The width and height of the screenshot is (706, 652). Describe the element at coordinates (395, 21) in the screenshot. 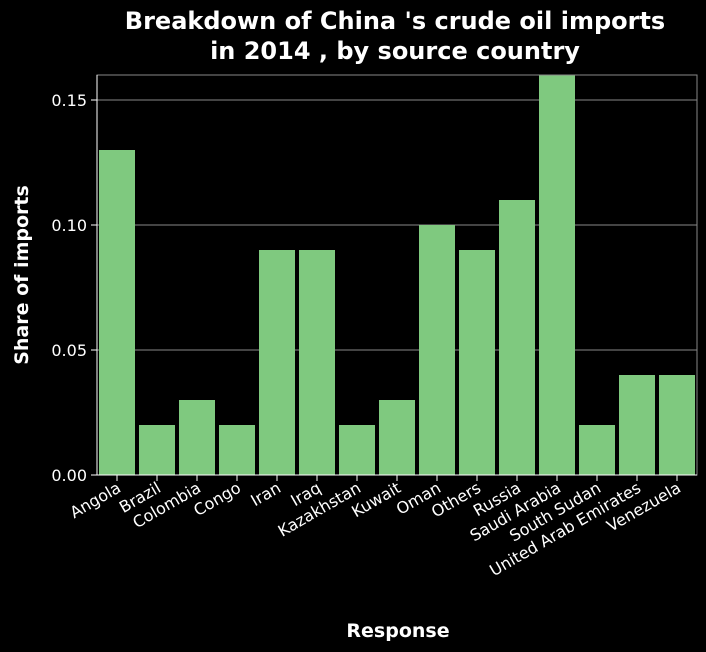

I see `chart-title-line-1: Breakdown of China 's crude oil imports` at that location.